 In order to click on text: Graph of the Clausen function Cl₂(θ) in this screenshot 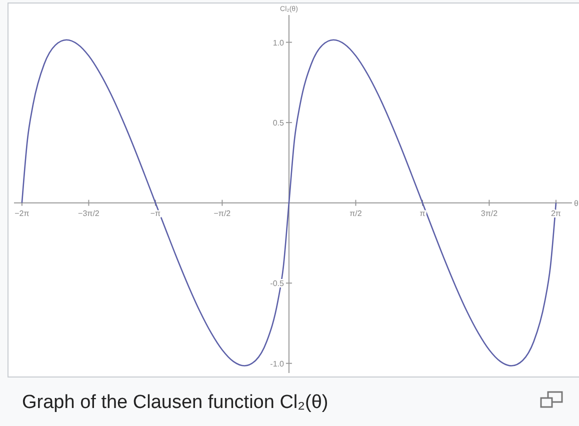, I will do `click(175, 402)`.